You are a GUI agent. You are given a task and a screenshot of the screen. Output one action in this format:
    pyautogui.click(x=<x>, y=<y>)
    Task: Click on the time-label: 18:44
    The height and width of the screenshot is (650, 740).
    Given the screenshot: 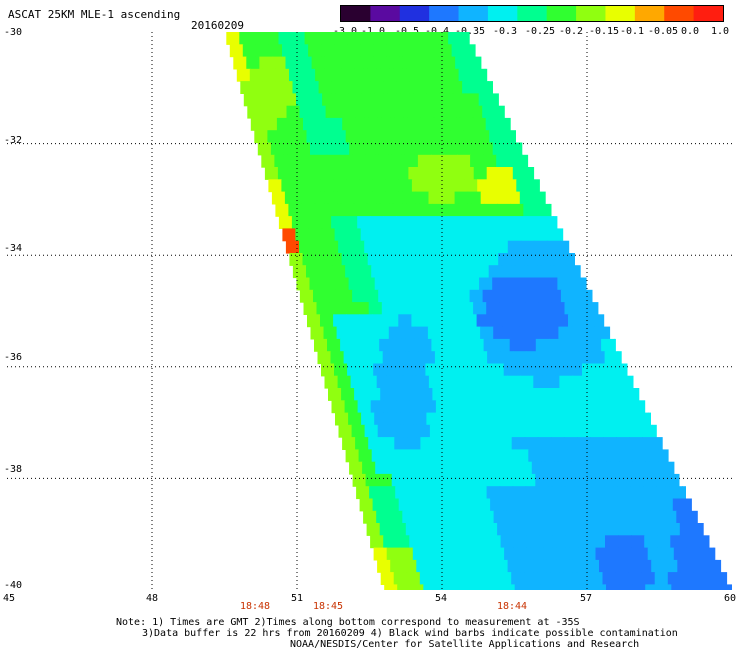 What is the action you would take?
    pyautogui.click(x=512, y=606)
    